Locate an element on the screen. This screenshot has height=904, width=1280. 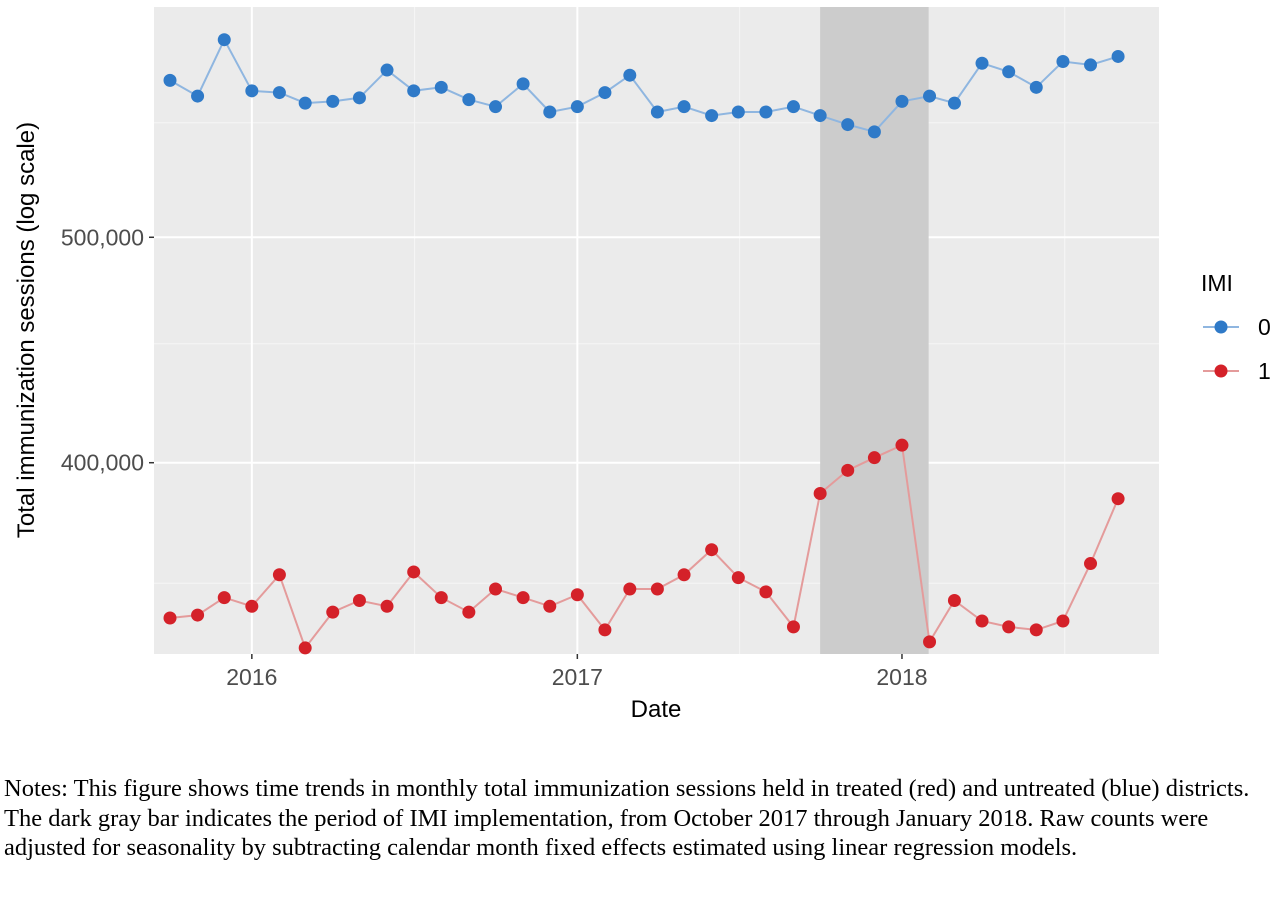
imi-period-shading is located at coordinates (874, 330).